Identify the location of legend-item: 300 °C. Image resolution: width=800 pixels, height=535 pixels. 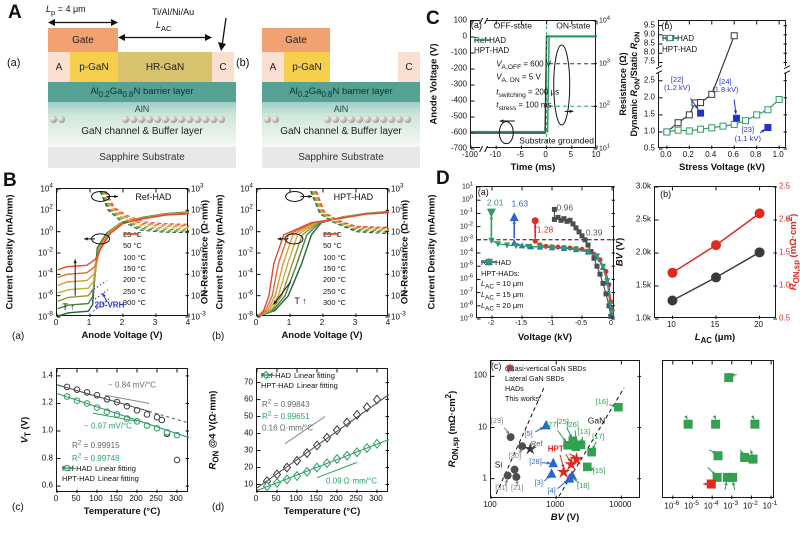
(135, 270).